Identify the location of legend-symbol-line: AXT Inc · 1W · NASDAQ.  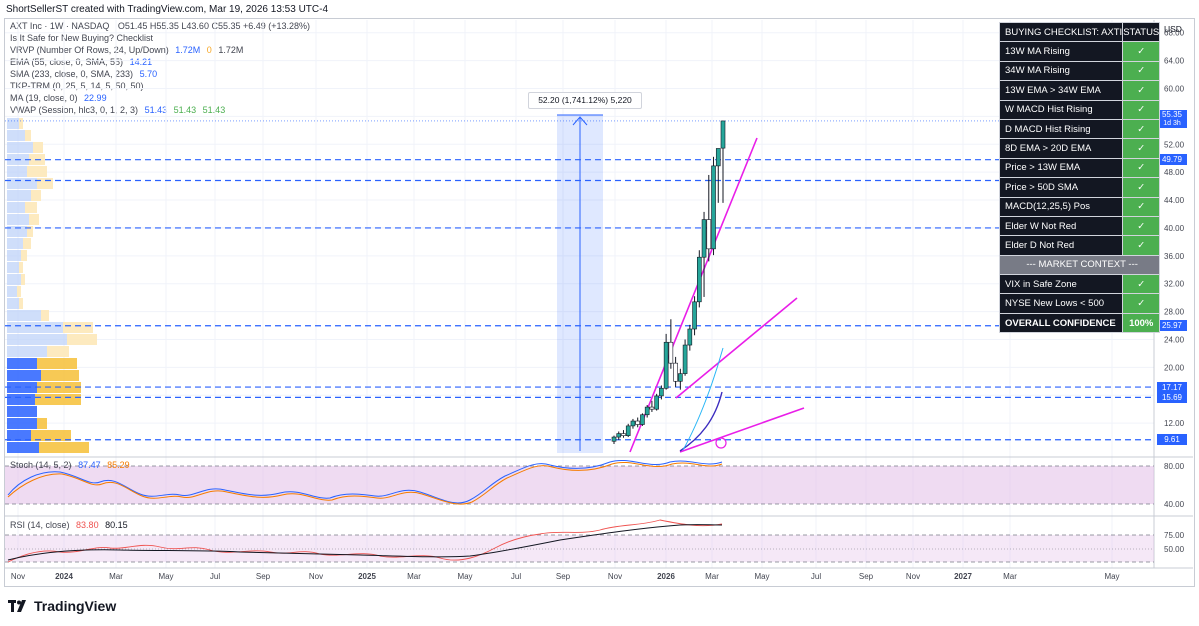
(60, 26).